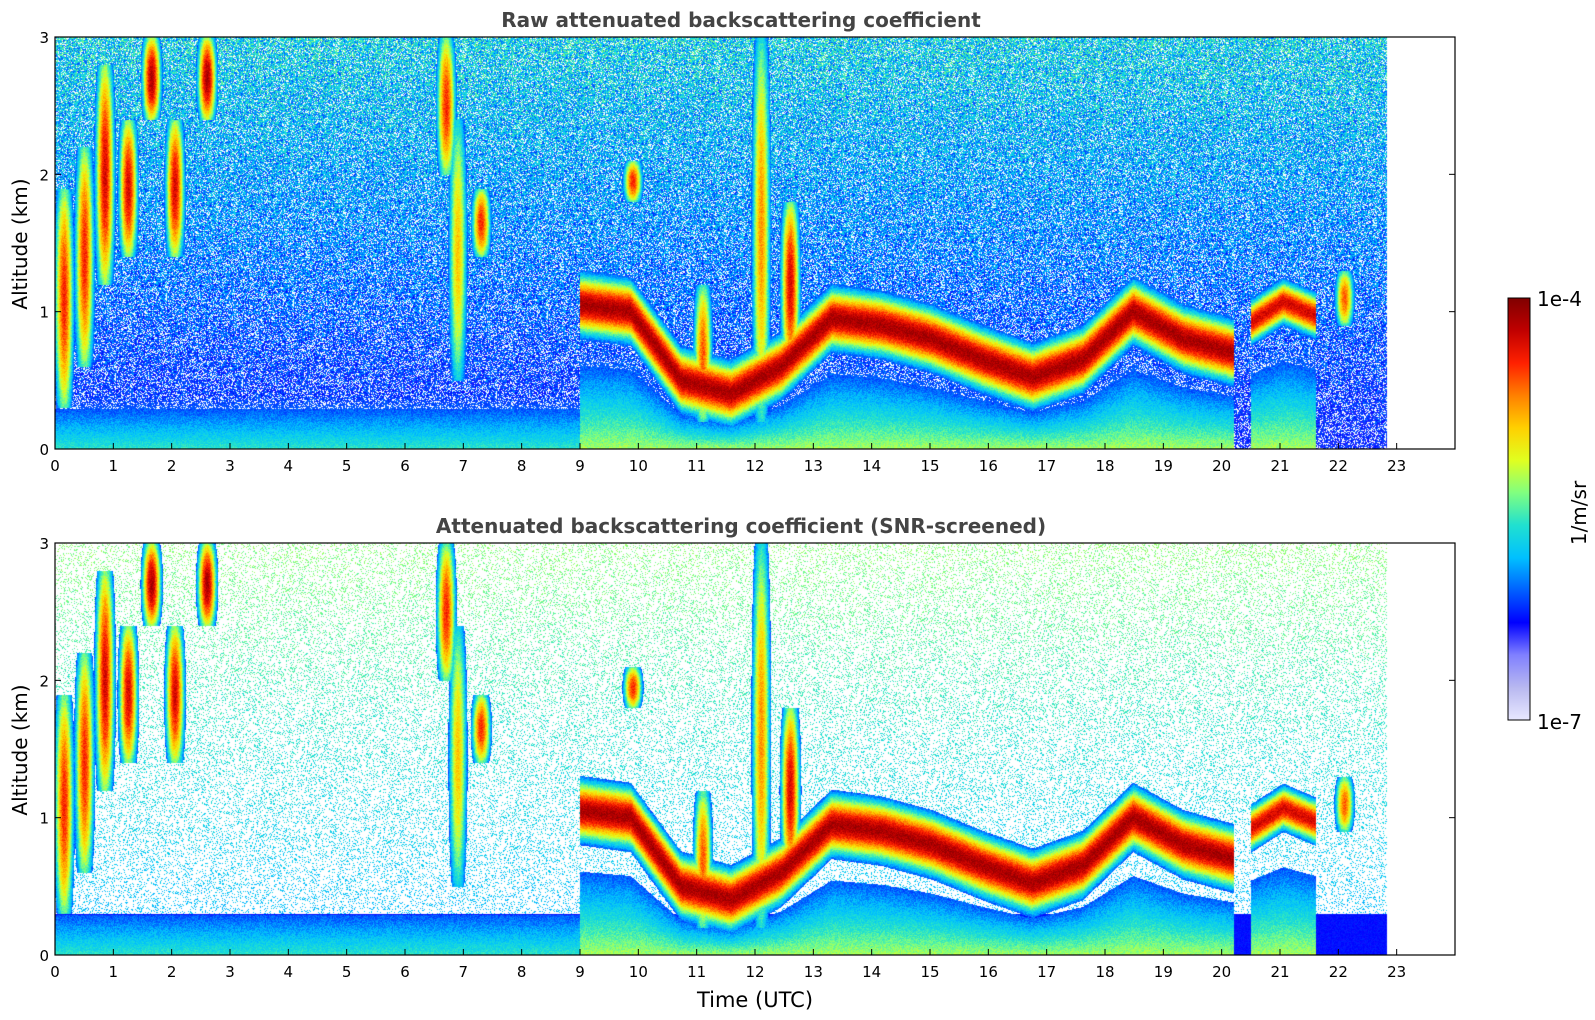 The image size is (1595, 1020). I want to click on colorbar-max-label: 1e-4, so click(1559, 299).